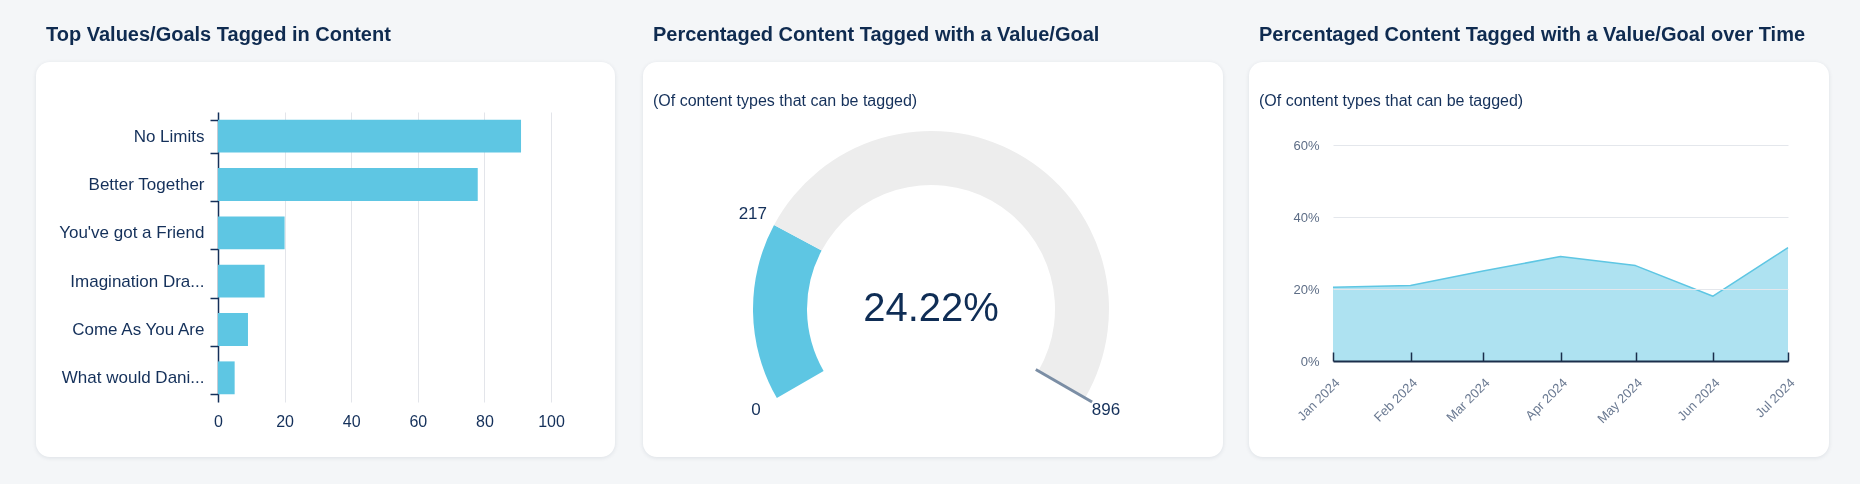 The width and height of the screenshot is (1860, 484). What do you see at coordinates (418, 421) in the screenshot?
I see `x-tick-label: 60` at bounding box center [418, 421].